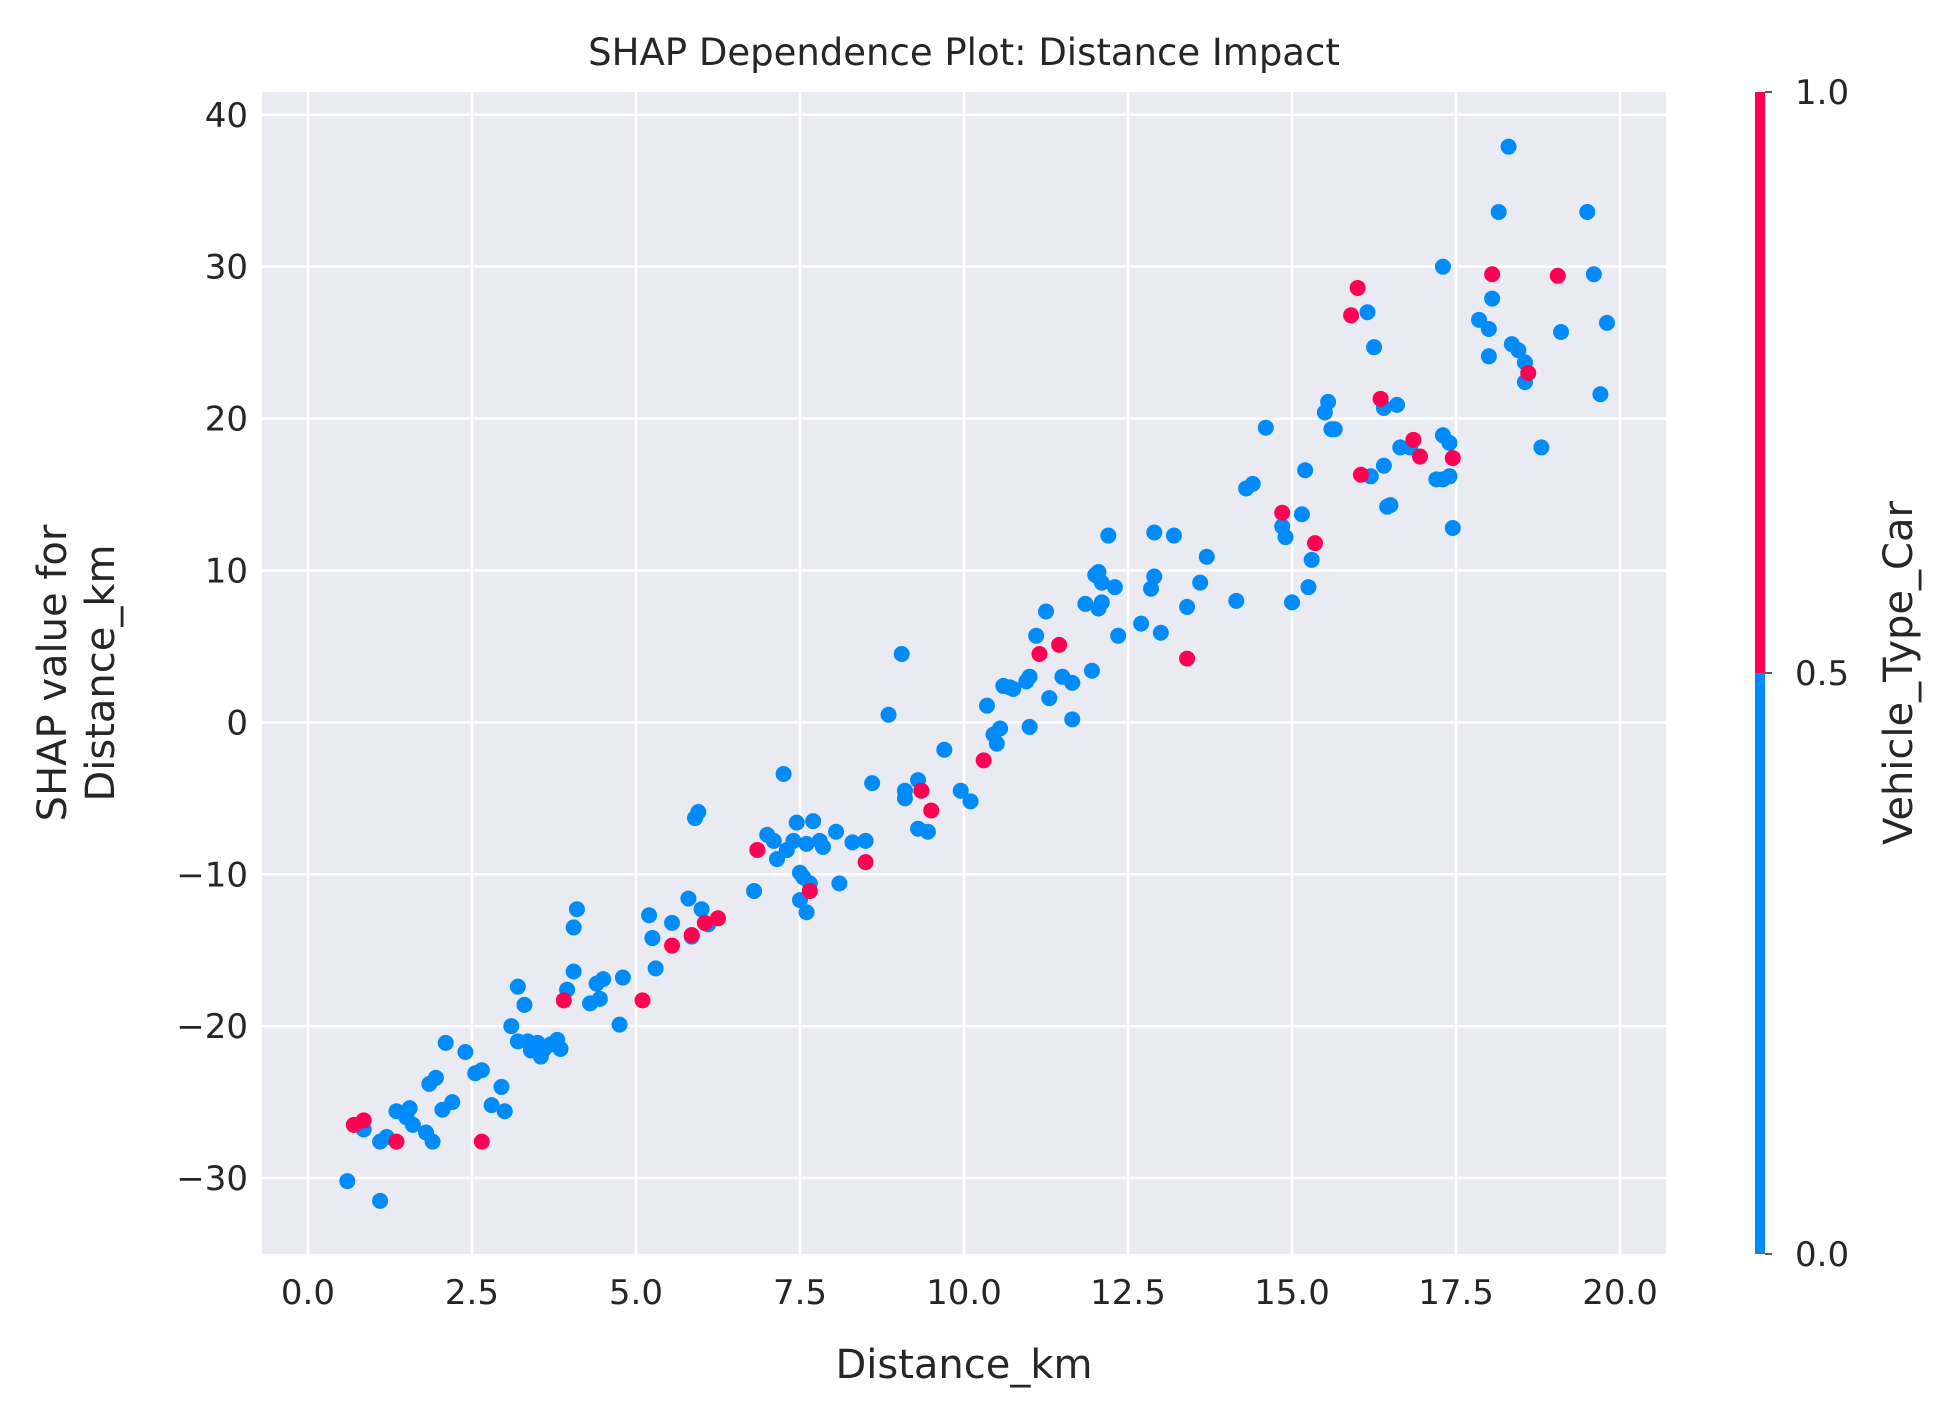 The image size is (1948, 1419). What do you see at coordinates (1822, 93) in the screenshot?
I see `colorbar-tick-label: 1.0` at bounding box center [1822, 93].